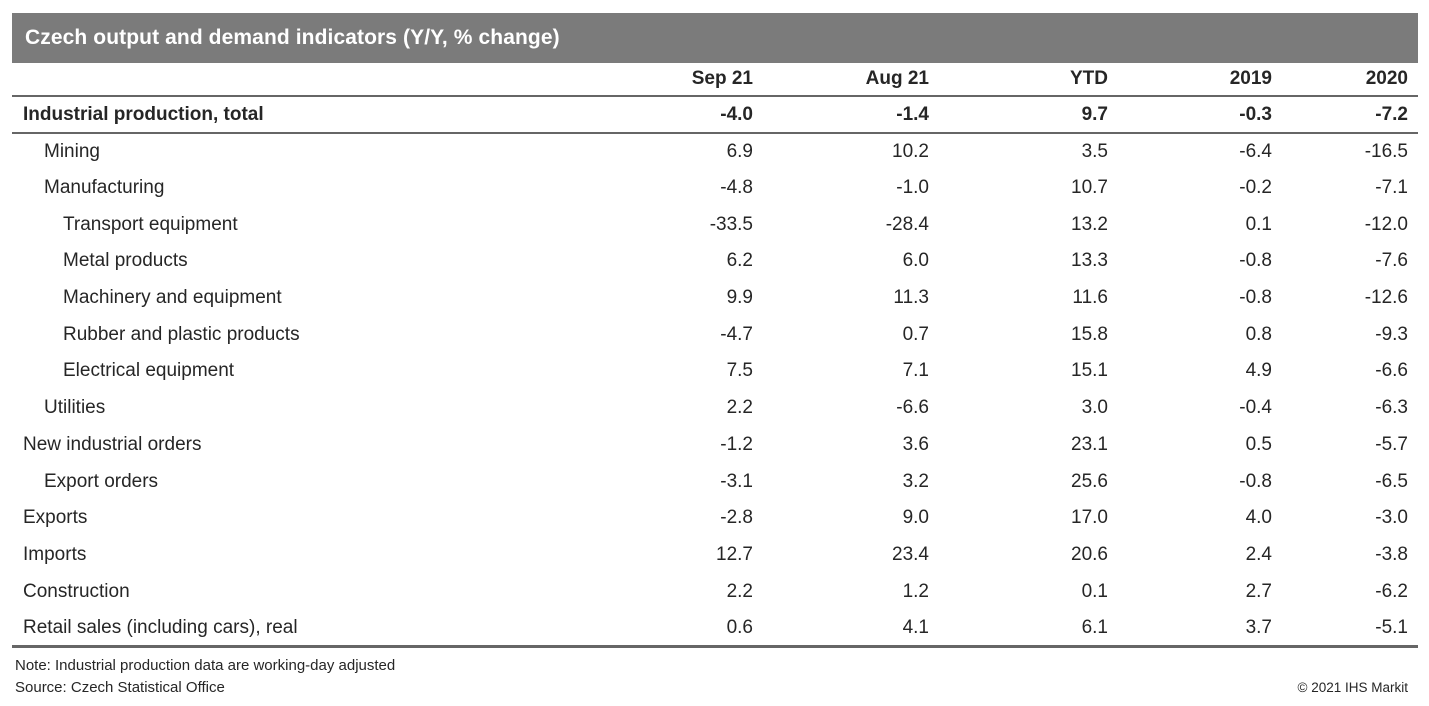  What do you see at coordinates (1094, 591) in the screenshot?
I see `cell-ytd: 0.1` at bounding box center [1094, 591].